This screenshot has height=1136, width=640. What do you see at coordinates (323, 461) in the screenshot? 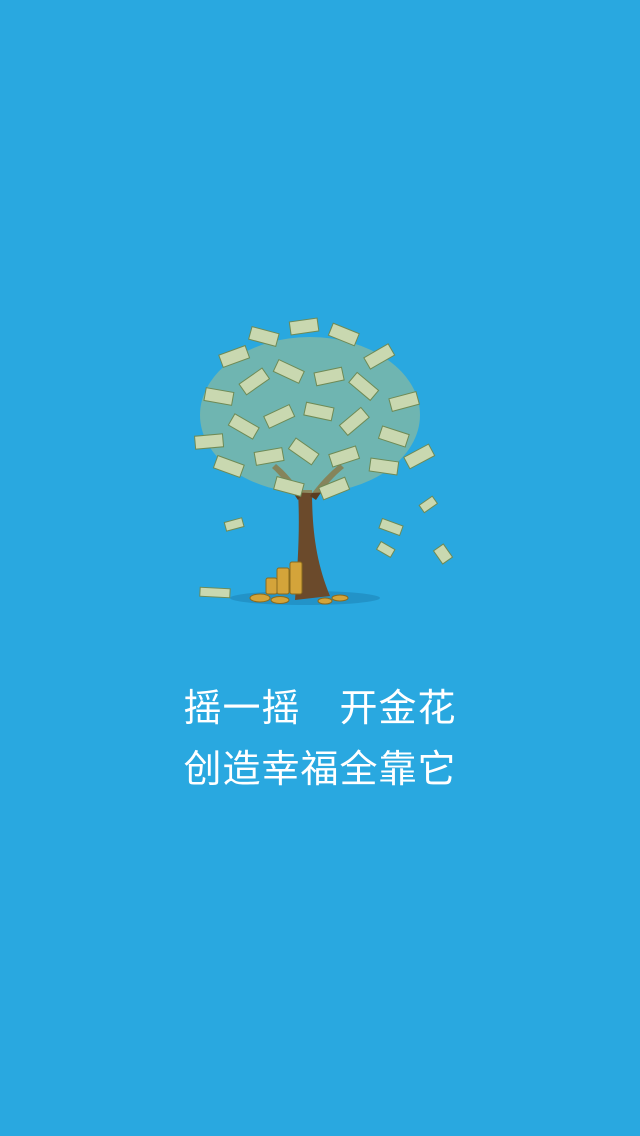
I see `money-tree-graphic` at bounding box center [323, 461].